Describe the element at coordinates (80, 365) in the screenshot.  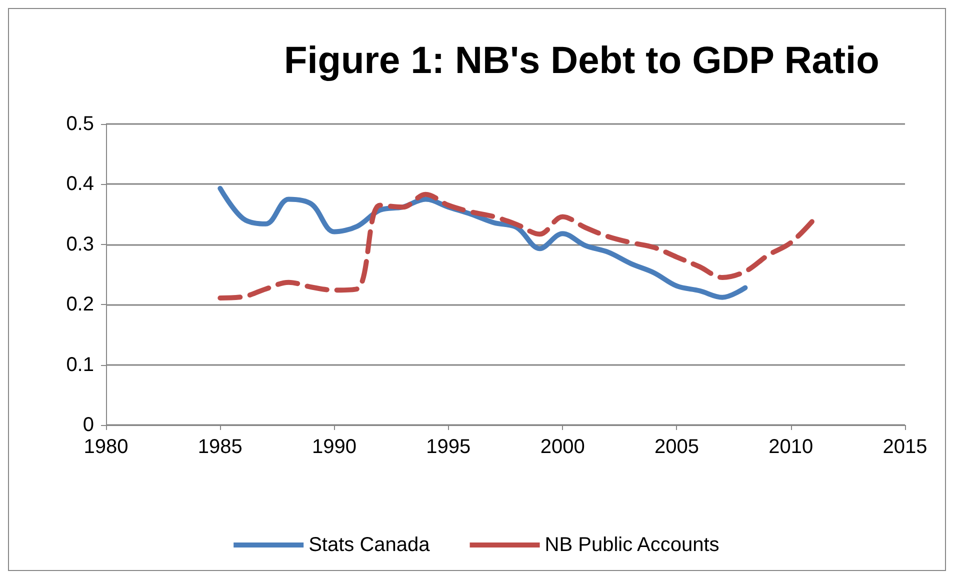
I see `y-tick-label: 0.1` at that location.